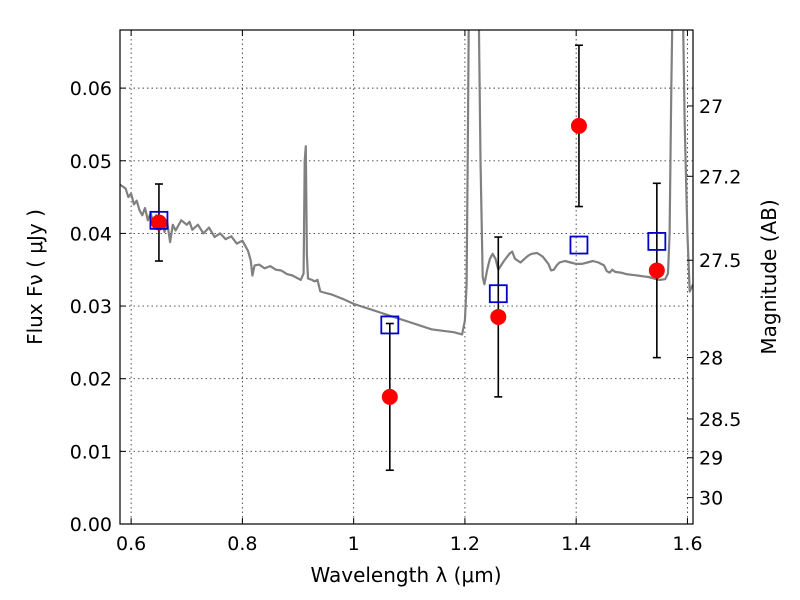 The image size is (800, 600). Describe the element at coordinates (91, 234) in the screenshot. I see `y-left-tick-label: 0.04` at that location.